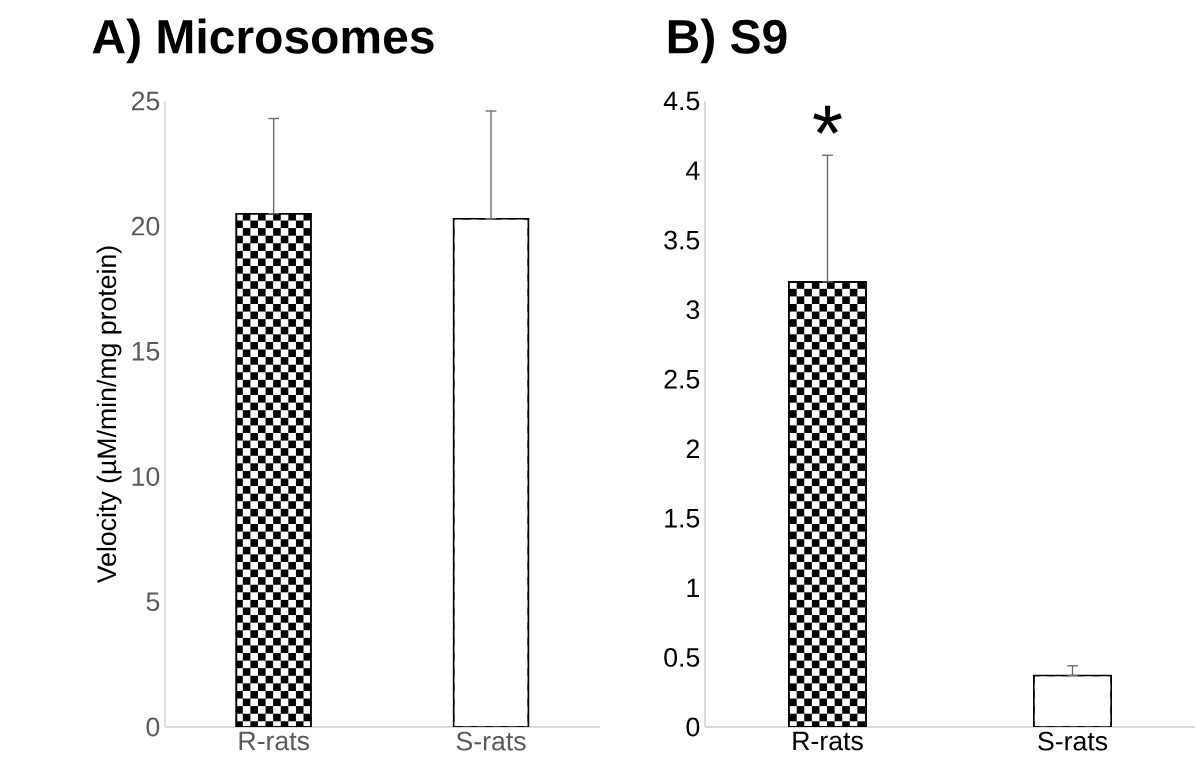 This screenshot has width=1202, height=782. What do you see at coordinates (692, 449) in the screenshot?
I see `y-tick-label: 2` at bounding box center [692, 449].